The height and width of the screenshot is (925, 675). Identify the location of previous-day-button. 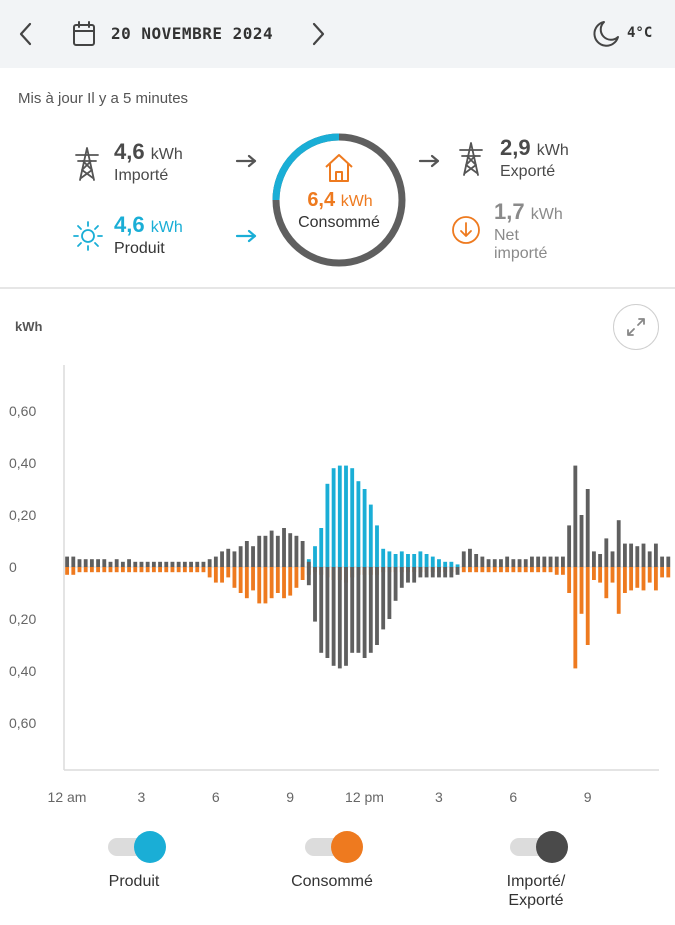
(26, 34).